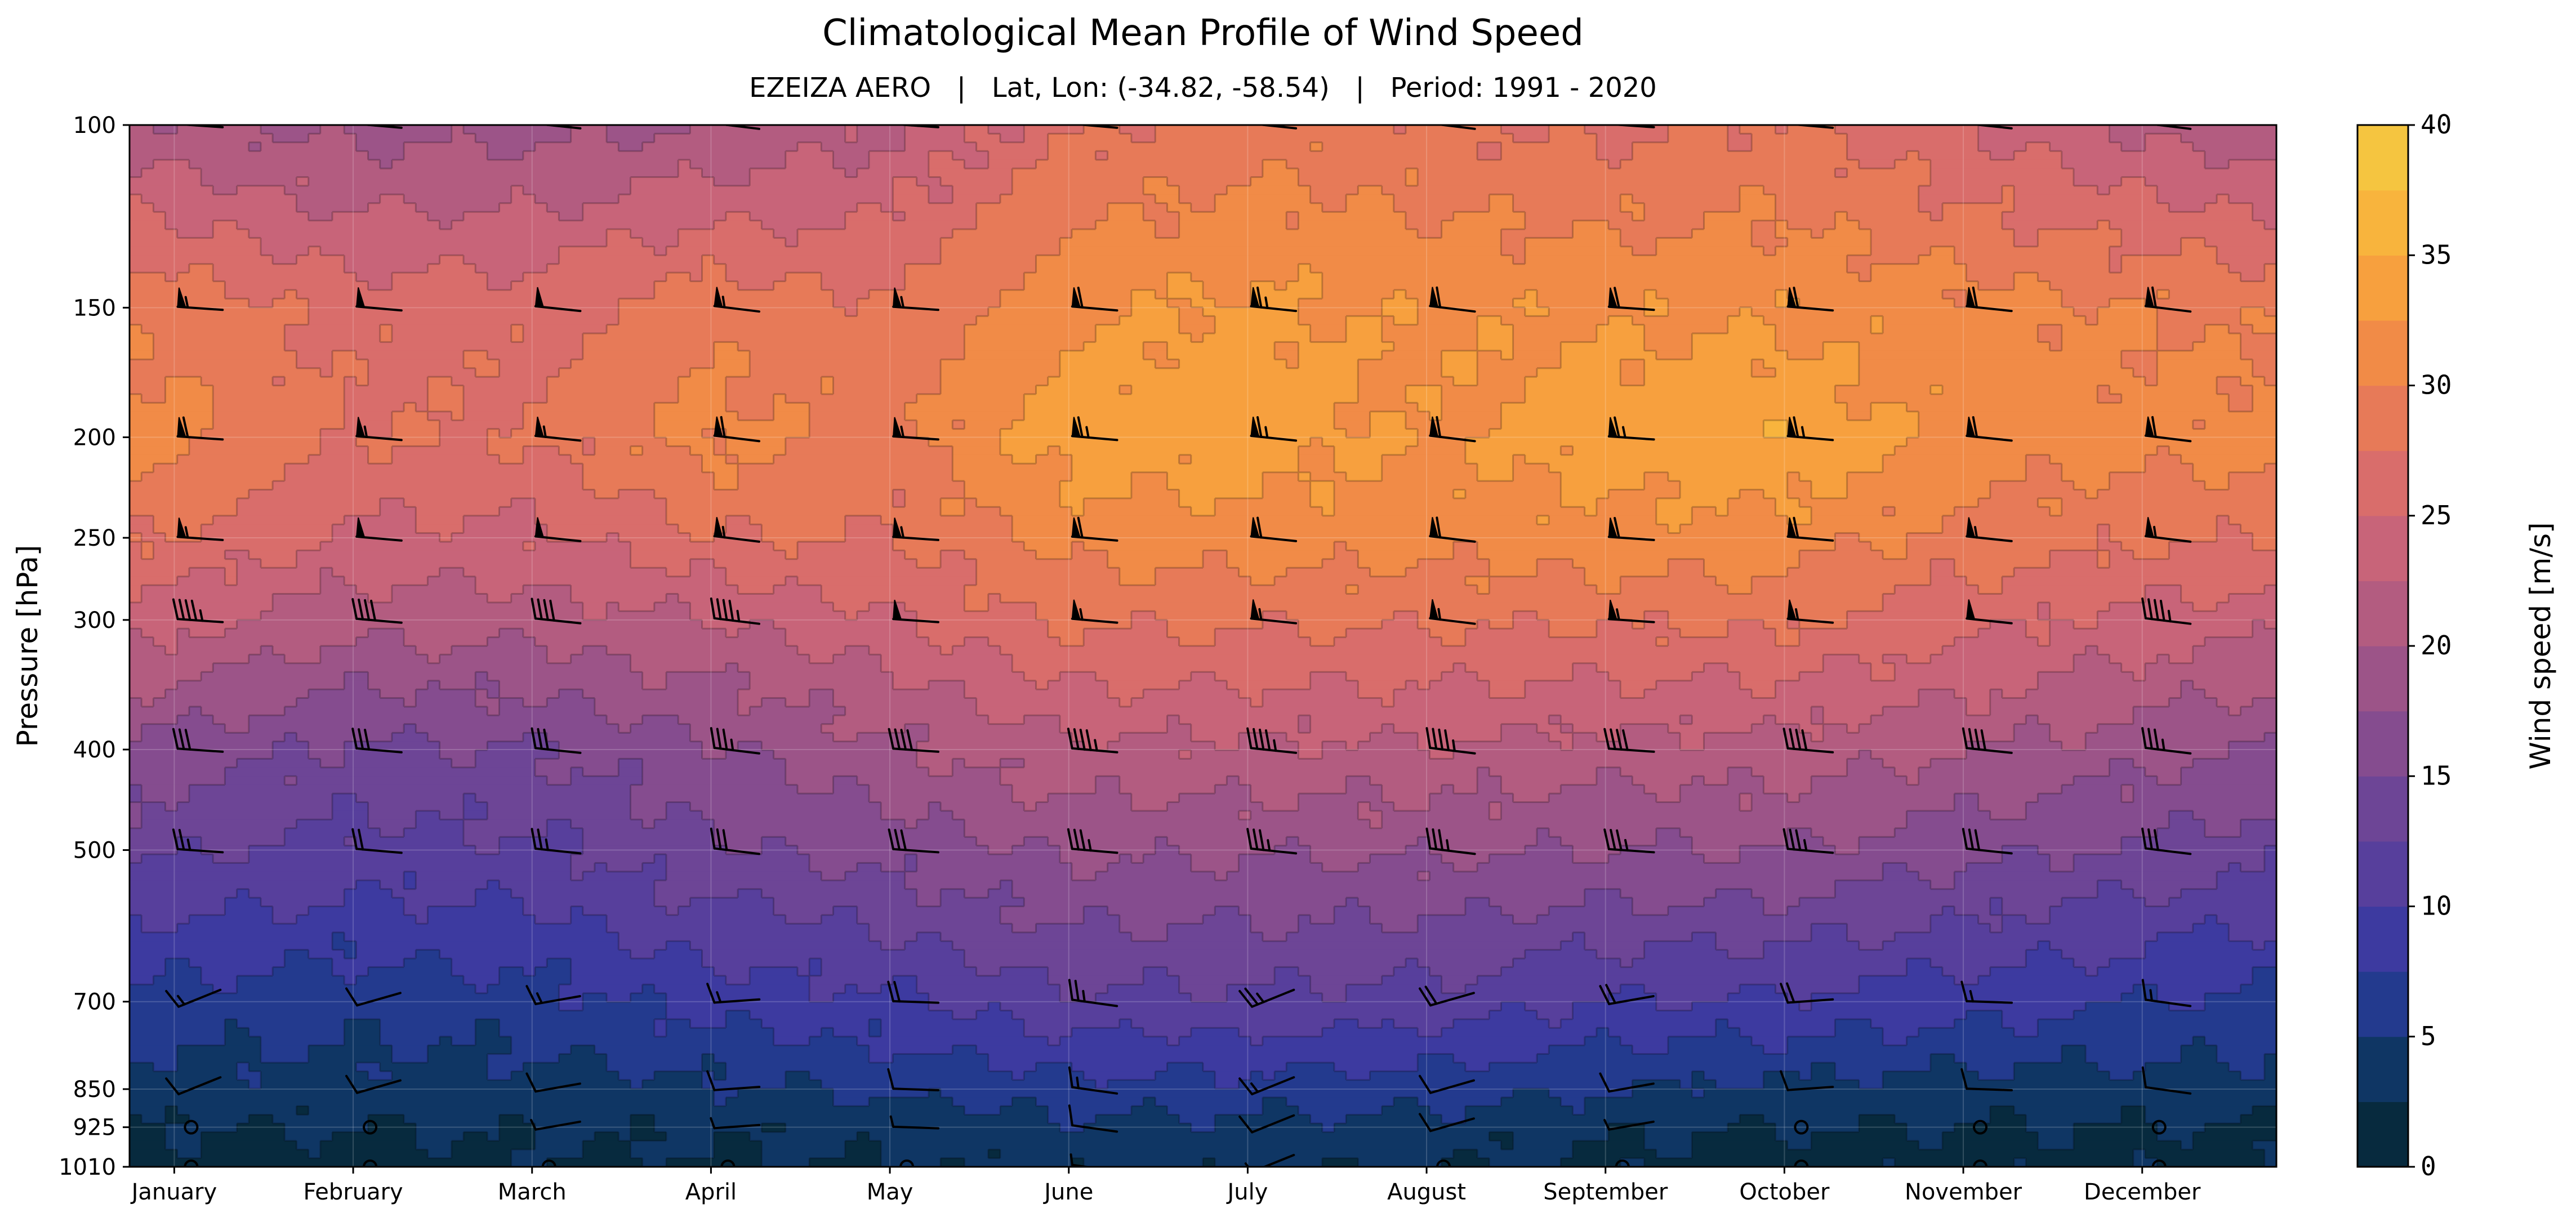 Image resolution: width=2576 pixels, height=1222 pixels. What do you see at coordinates (101, 126) in the screenshot?
I see `y-tick: 100` at bounding box center [101, 126].